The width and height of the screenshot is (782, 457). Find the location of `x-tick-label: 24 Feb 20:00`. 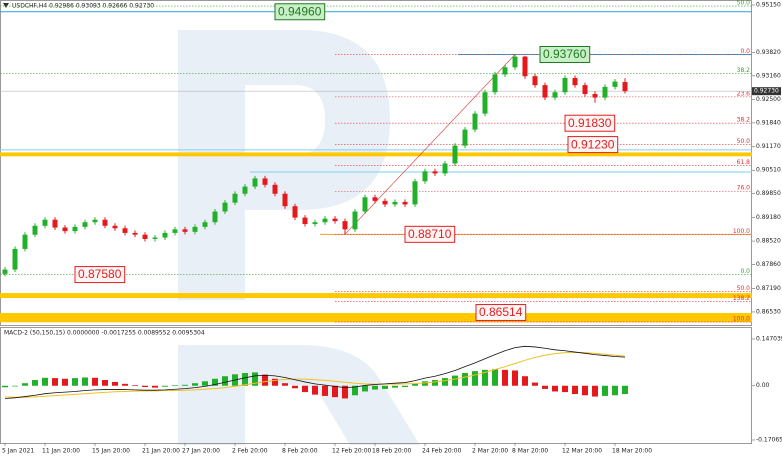

x-tick-label: 24 Feb 20:00 is located at coordinates (442, 451).